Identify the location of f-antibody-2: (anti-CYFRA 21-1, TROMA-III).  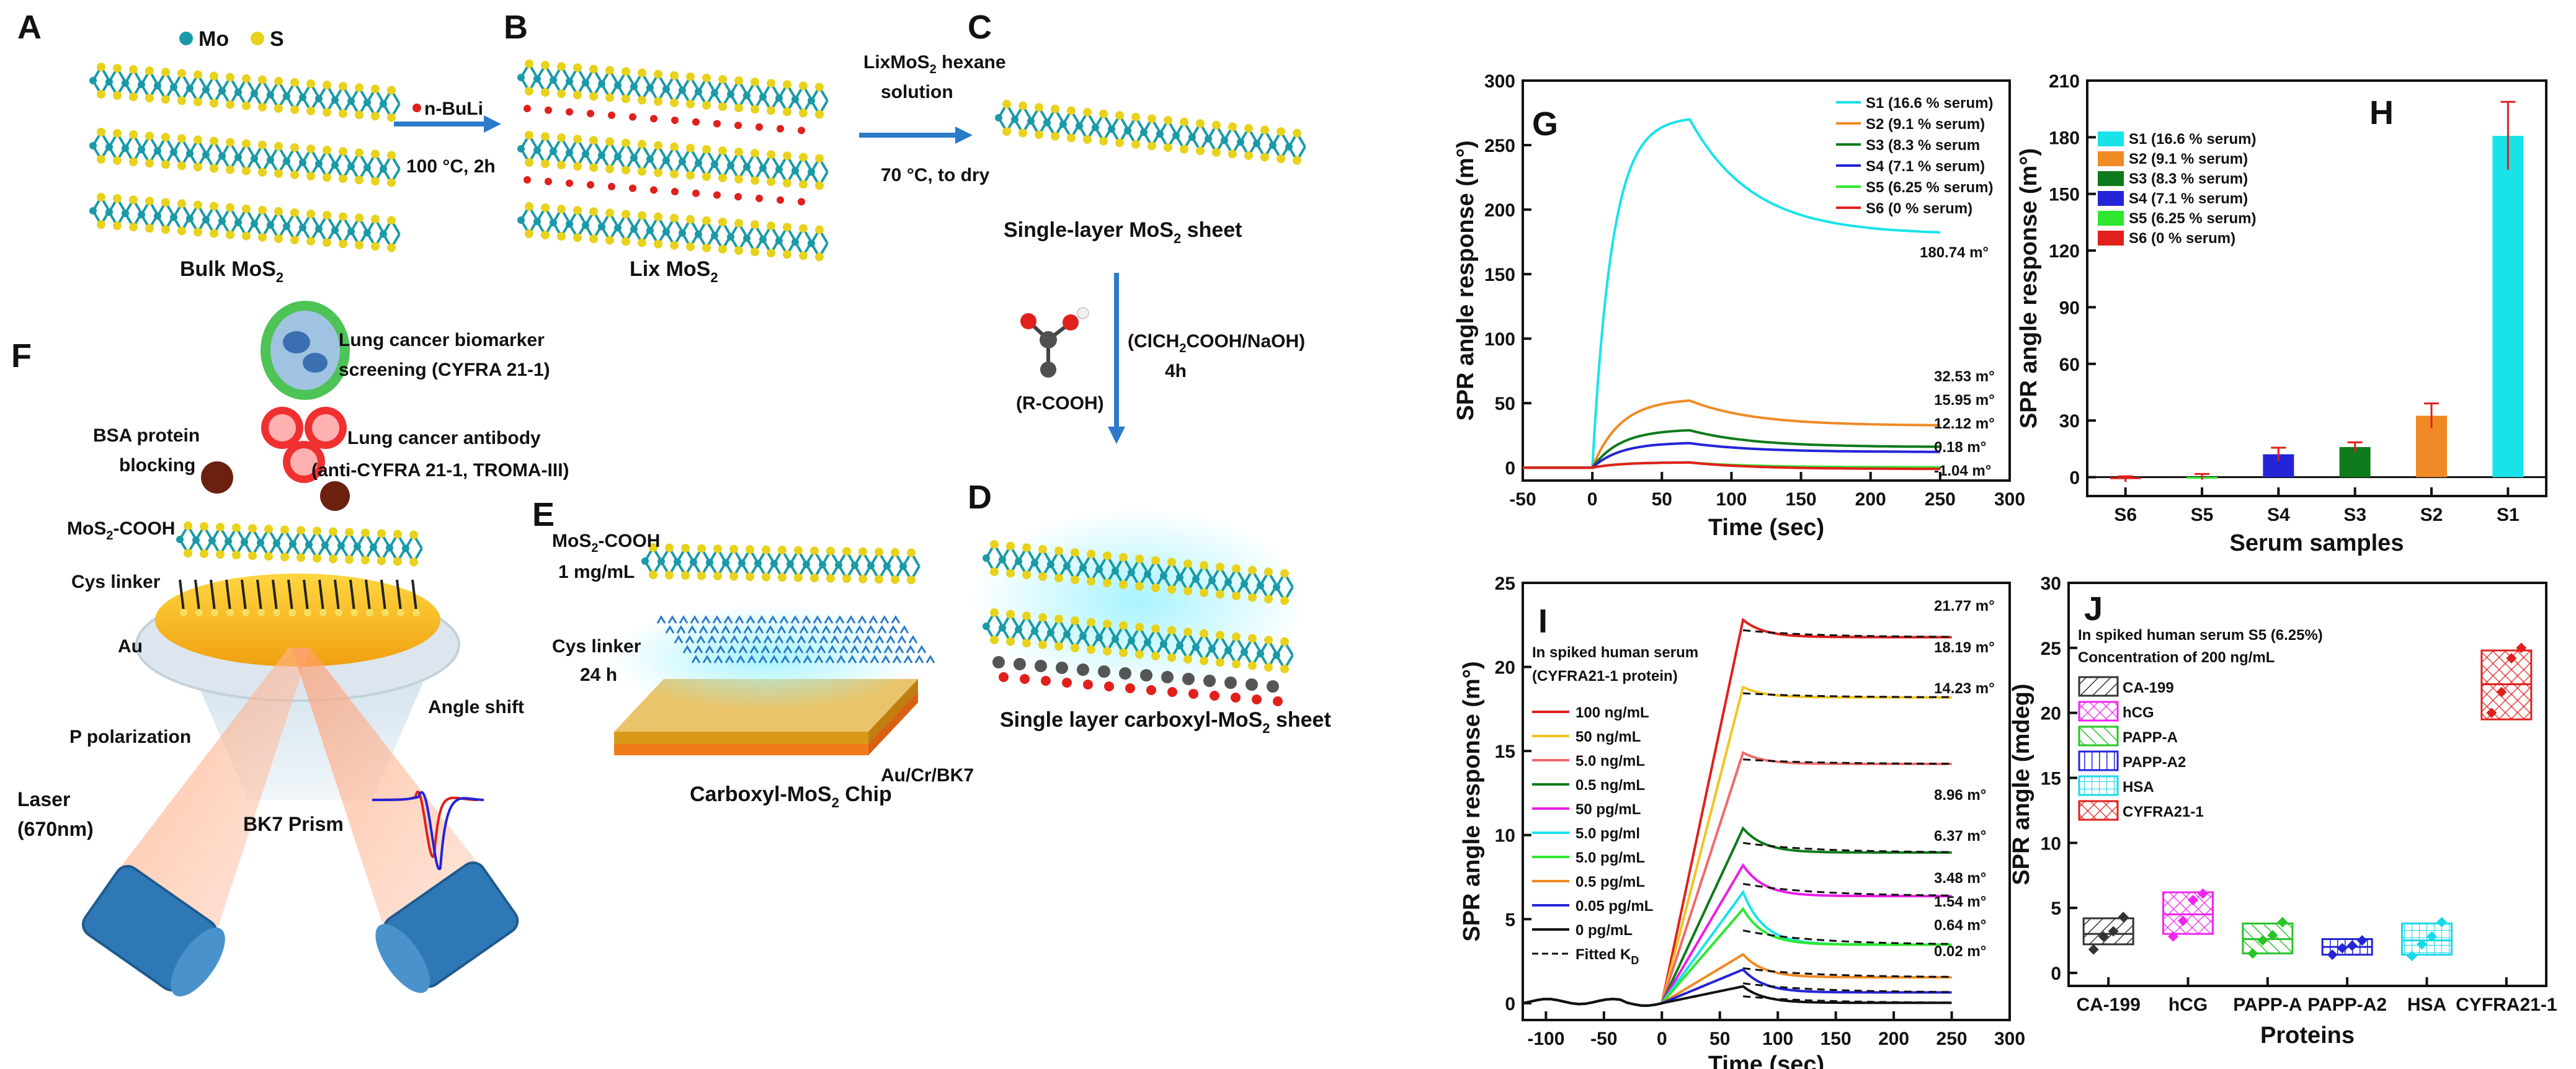
(440, 470).